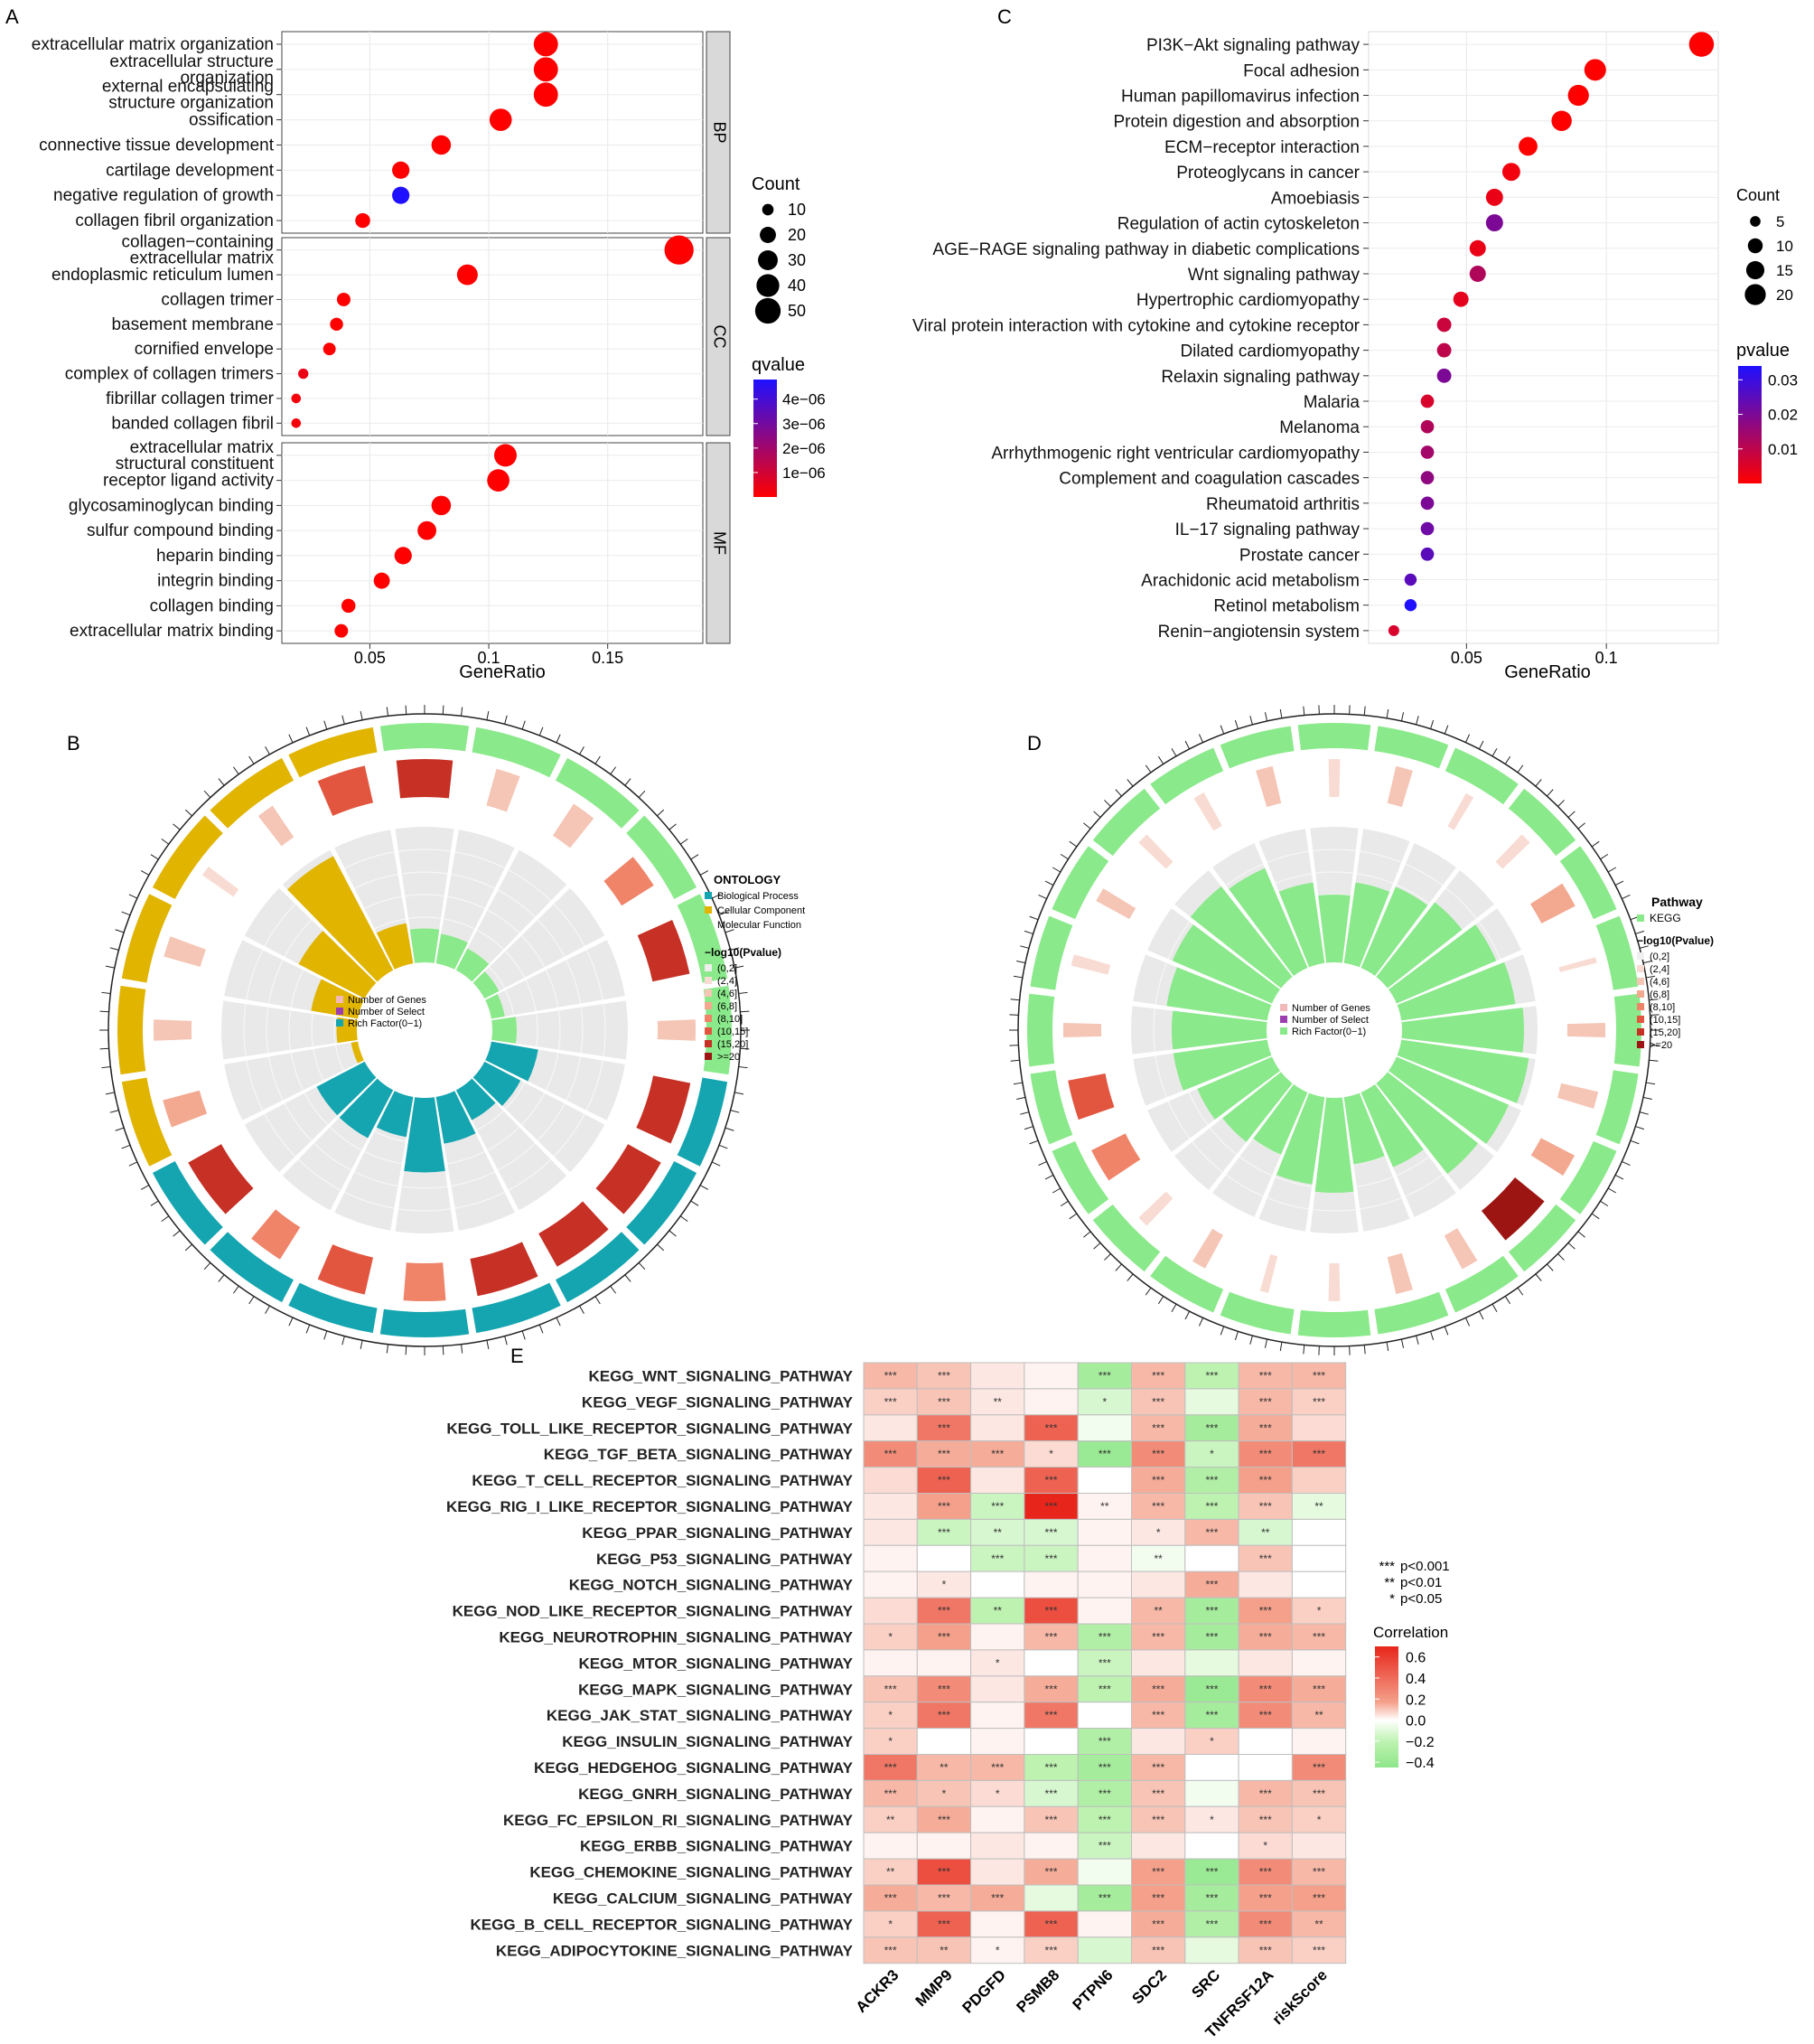 This screenshot has height=2044, width=1814. I want to click on ontology-legend-swatch, so click(708, 925).